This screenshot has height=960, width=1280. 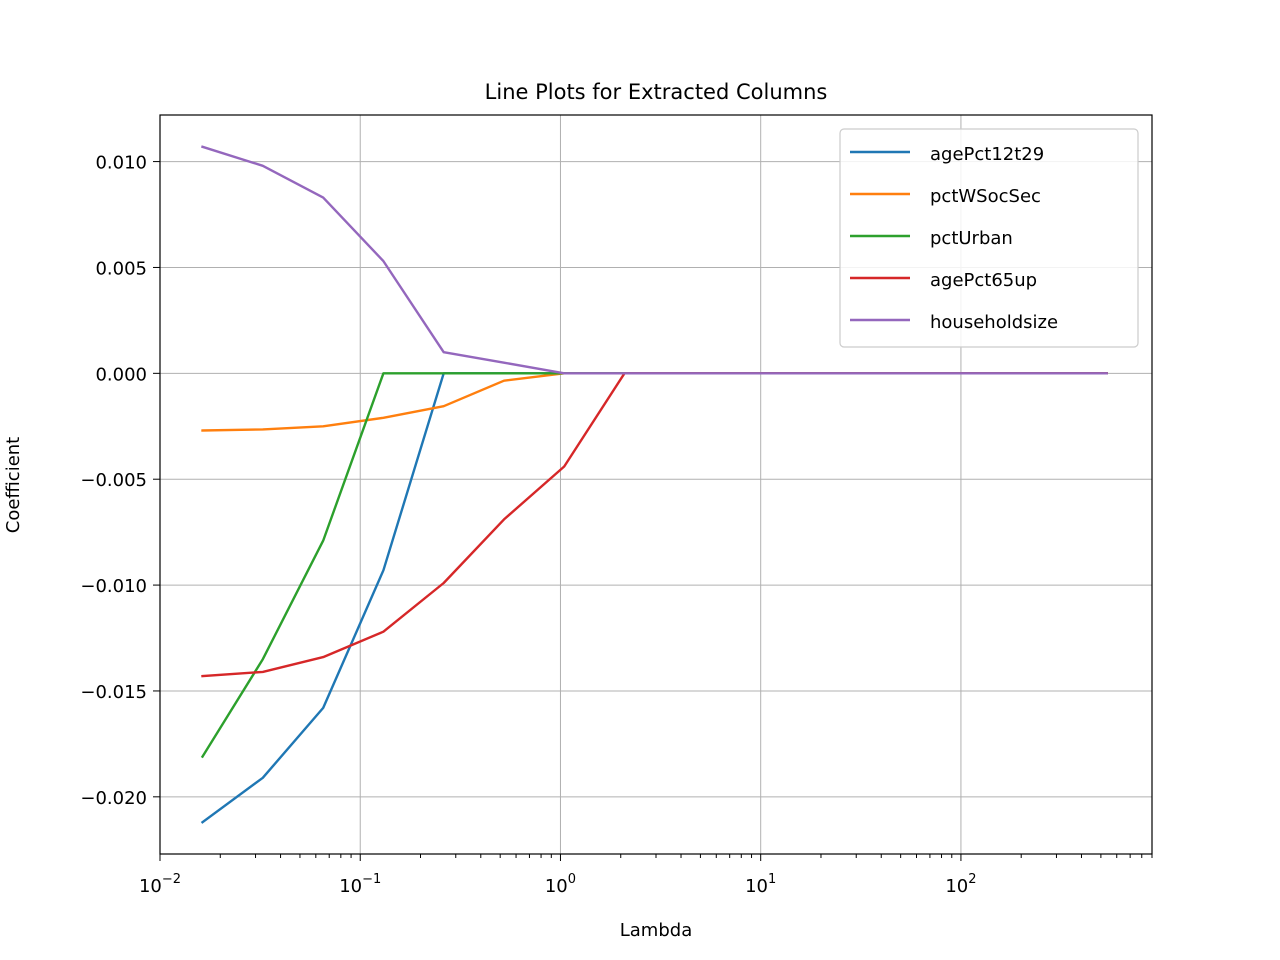 What do you see at coordinates (987, 154) in the screenshot?
I see `legend-label: agePct12t29` at bounding box center [987, 154].